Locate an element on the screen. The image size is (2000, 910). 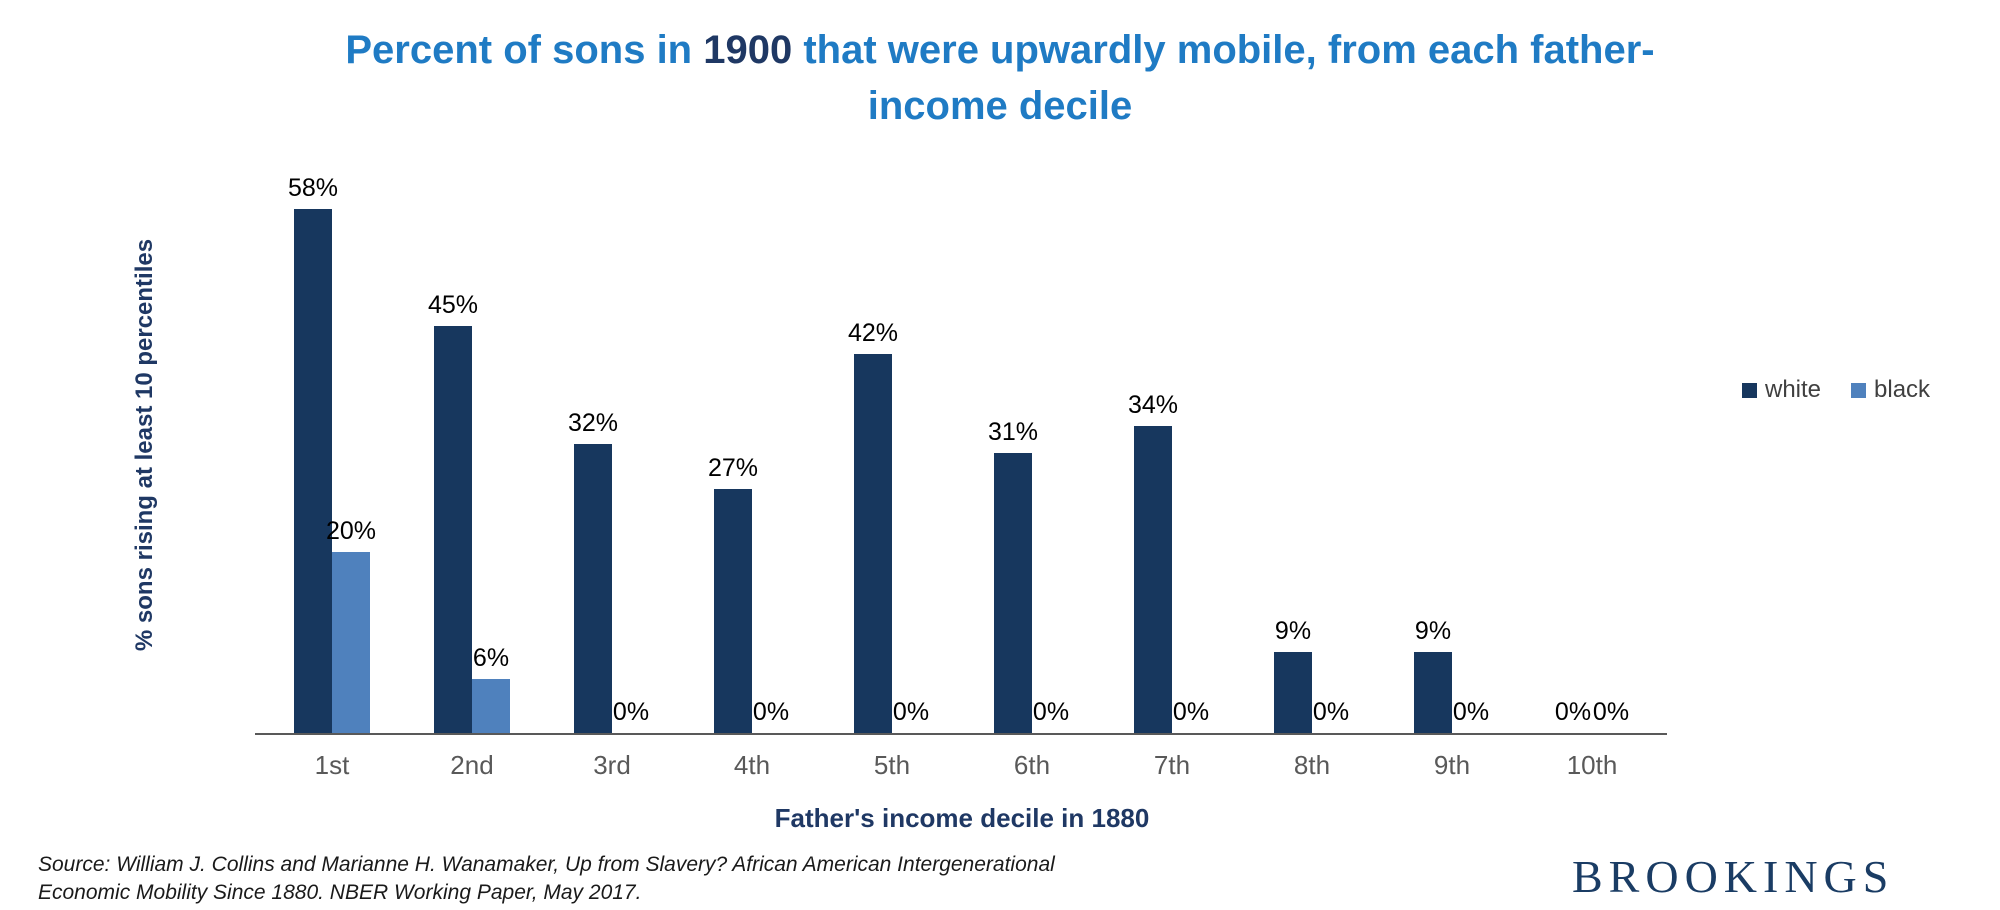
bar-group-8th: 9% 0% is located at coordinates (1312, 462).